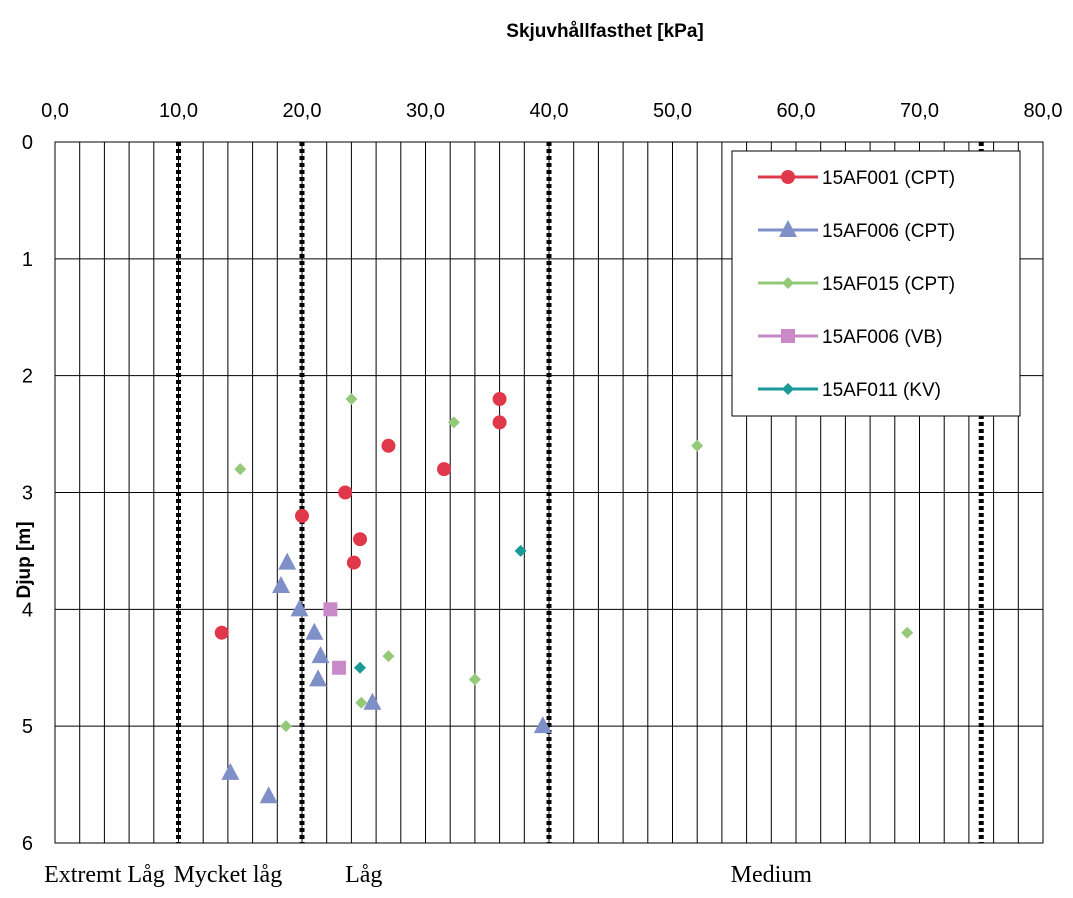 Image resolution: width=1073 pixels, height=898 pixels. I want to click on zone-label: Medium, so click(772, 875).